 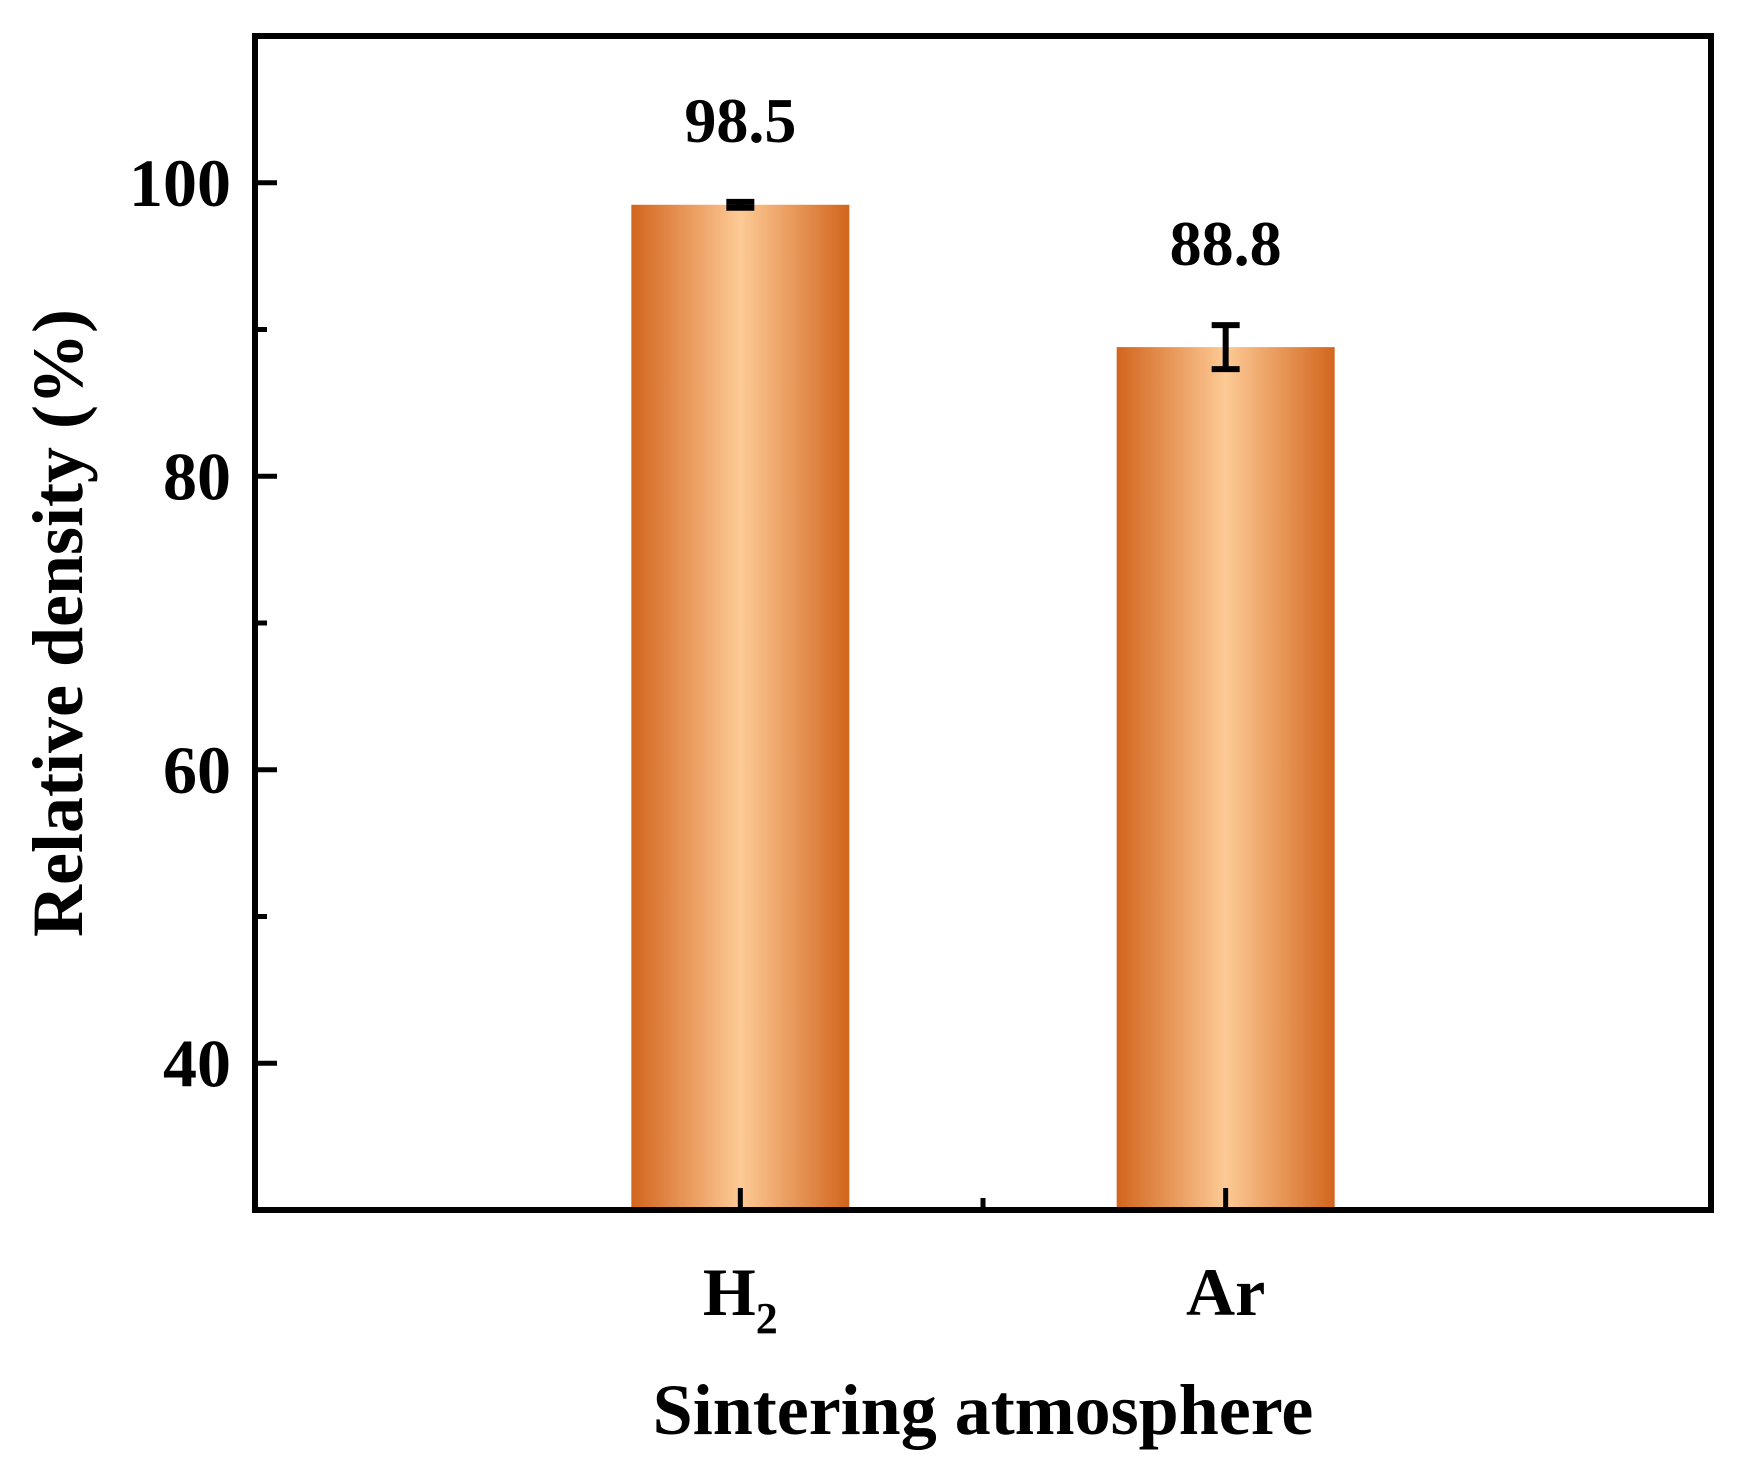 What do you see at coordinates (983, 285) in the screenshot?
I see `error-bars` at bounding box center [983, 285].